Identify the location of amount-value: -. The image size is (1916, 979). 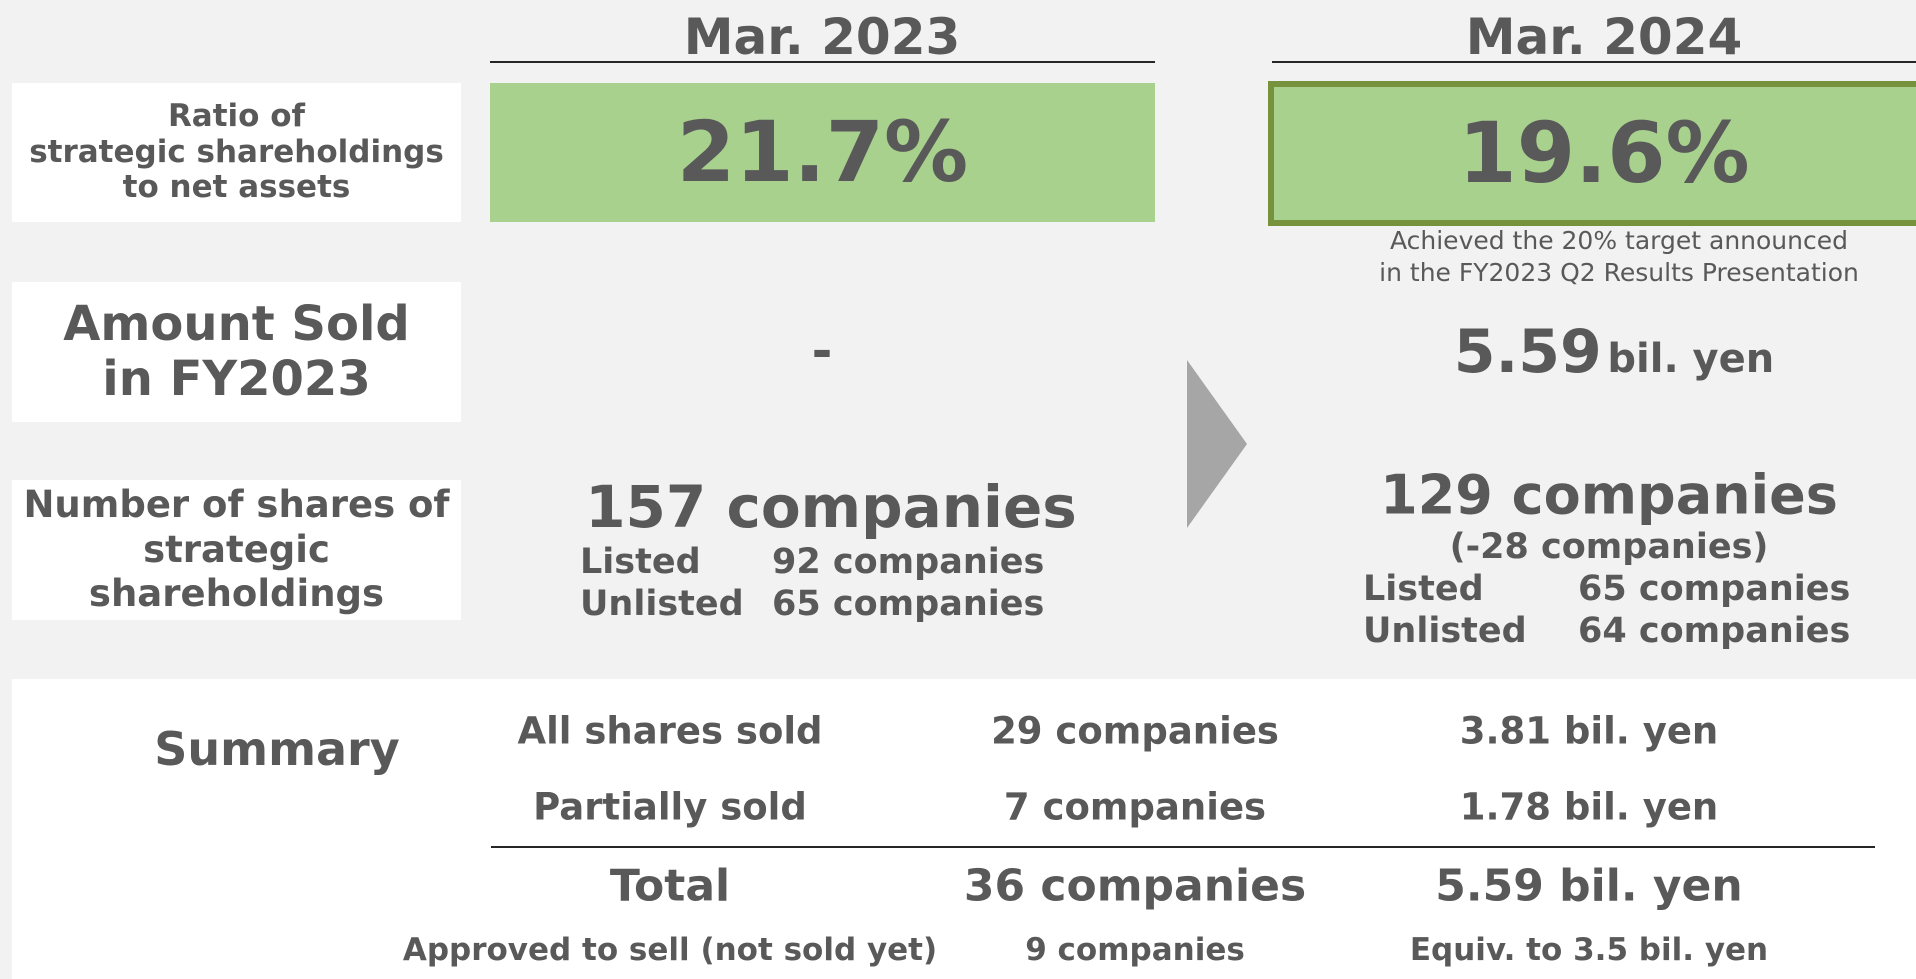
(822, 351).